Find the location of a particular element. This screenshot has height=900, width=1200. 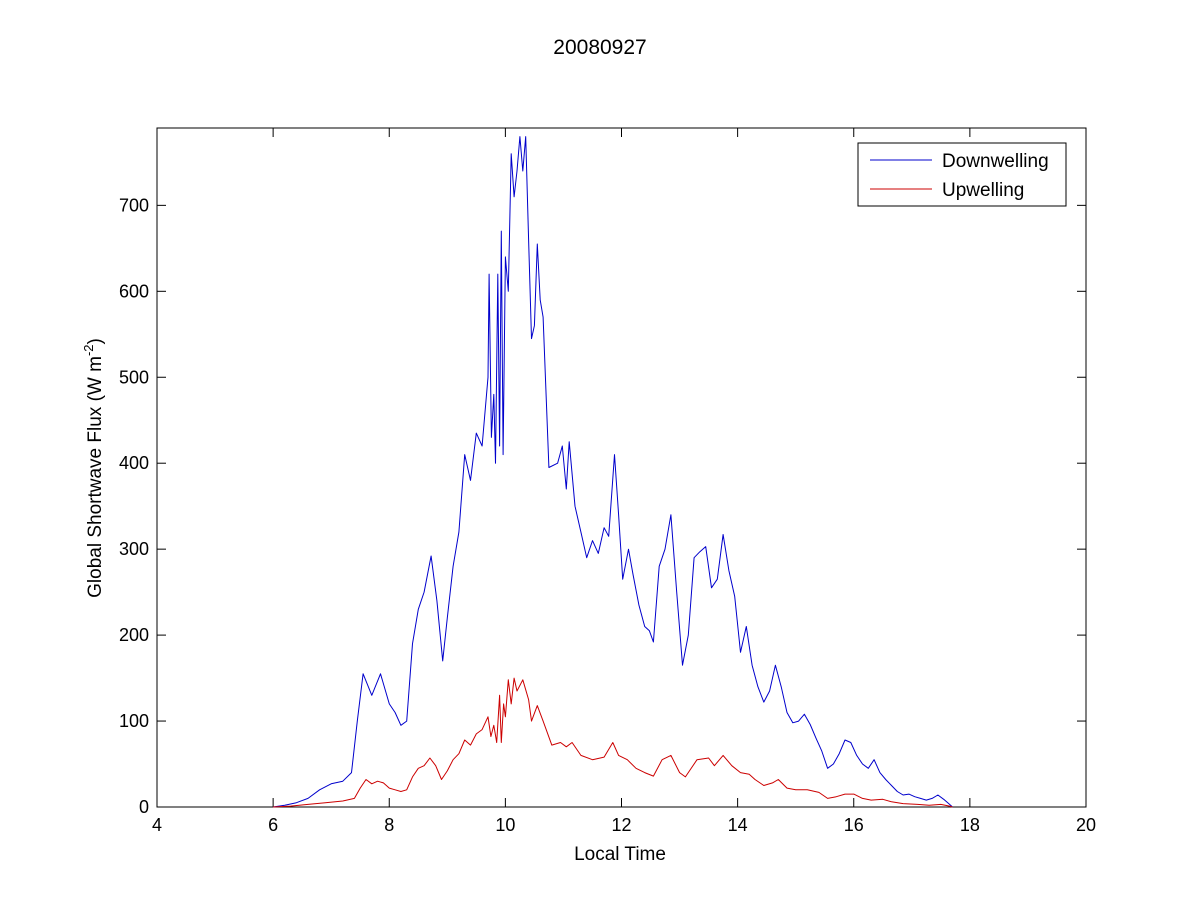

legend-box is located at coordinates (962, 174).